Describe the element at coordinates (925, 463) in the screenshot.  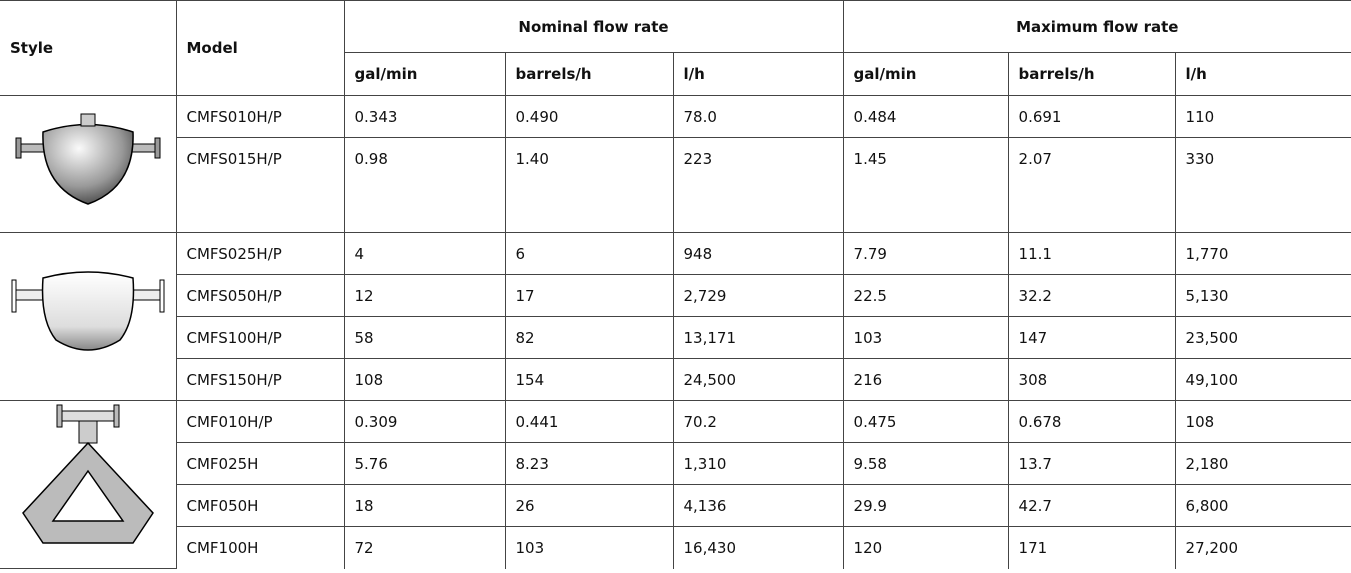
I see `value-cell: 9.58` at that location.